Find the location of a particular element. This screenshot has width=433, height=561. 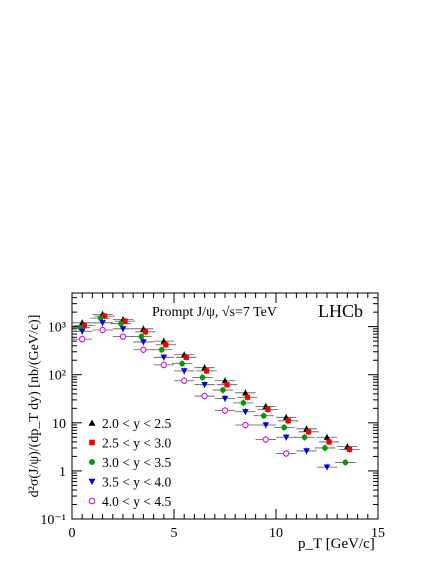

legend-label: 2.0 < y < 2.5 is located at coordinates (136, 423).